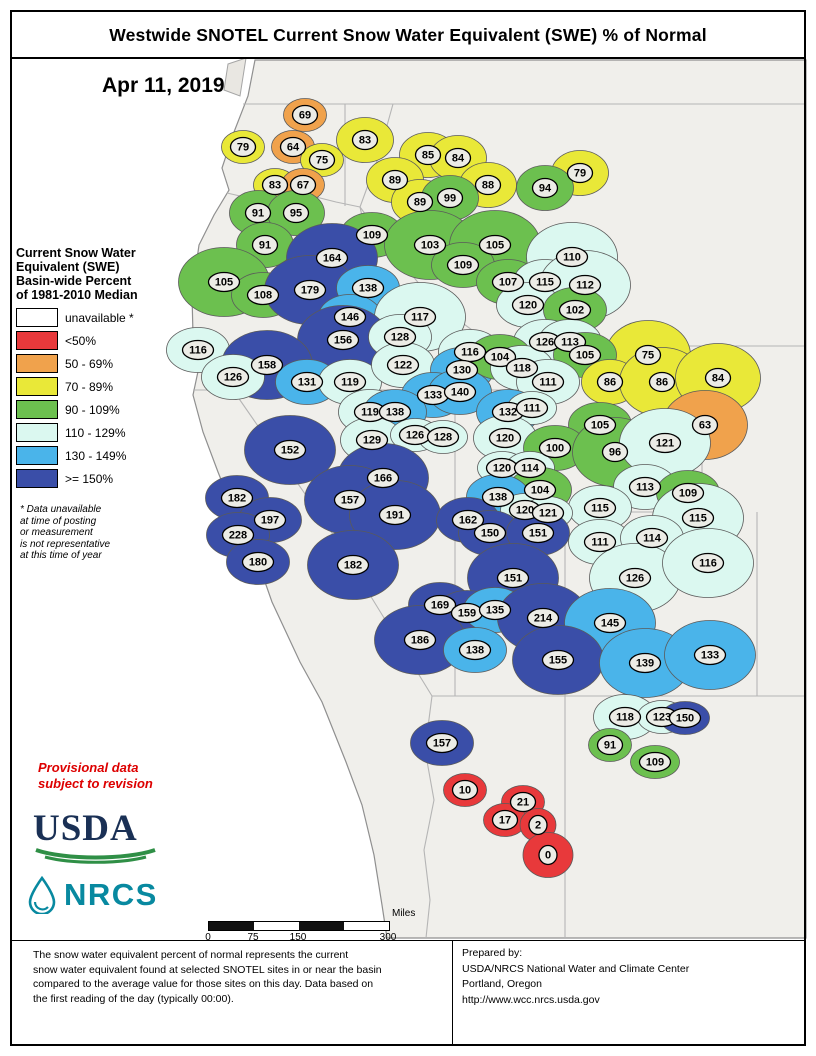 This screenshot has width=816, height=1056. Describe the element at coordinates (307, 383) in the screenshot. I see `basin-value-label: 131` at that location.